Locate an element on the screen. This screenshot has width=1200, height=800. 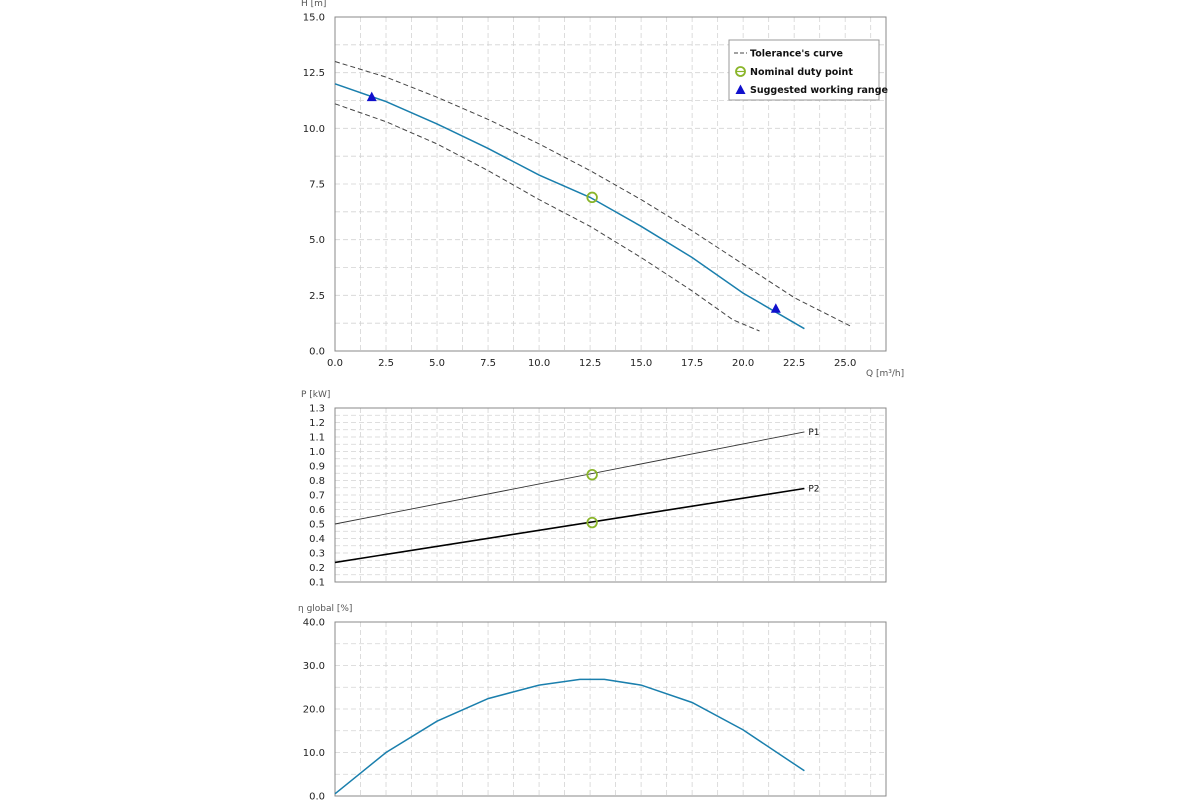
x-tick-label: 15.0 is located at coordinates (641, 363).